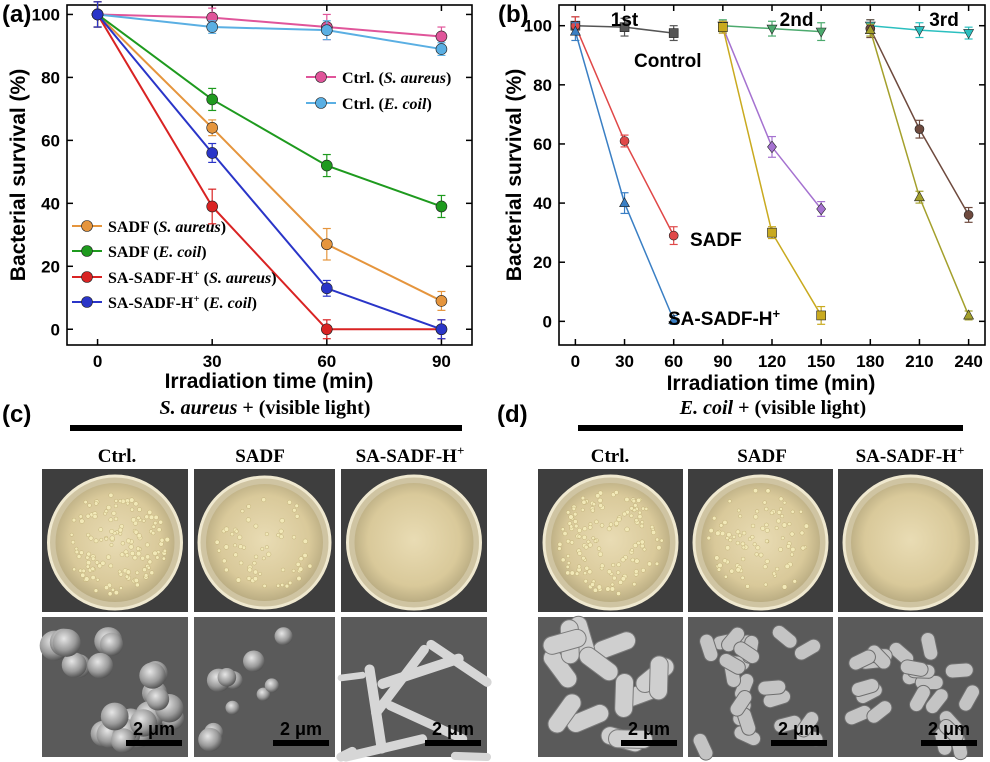 The height and width of the screenshot is (762, 990). I want to click on y-tick-label: 20, so click(542, 262).